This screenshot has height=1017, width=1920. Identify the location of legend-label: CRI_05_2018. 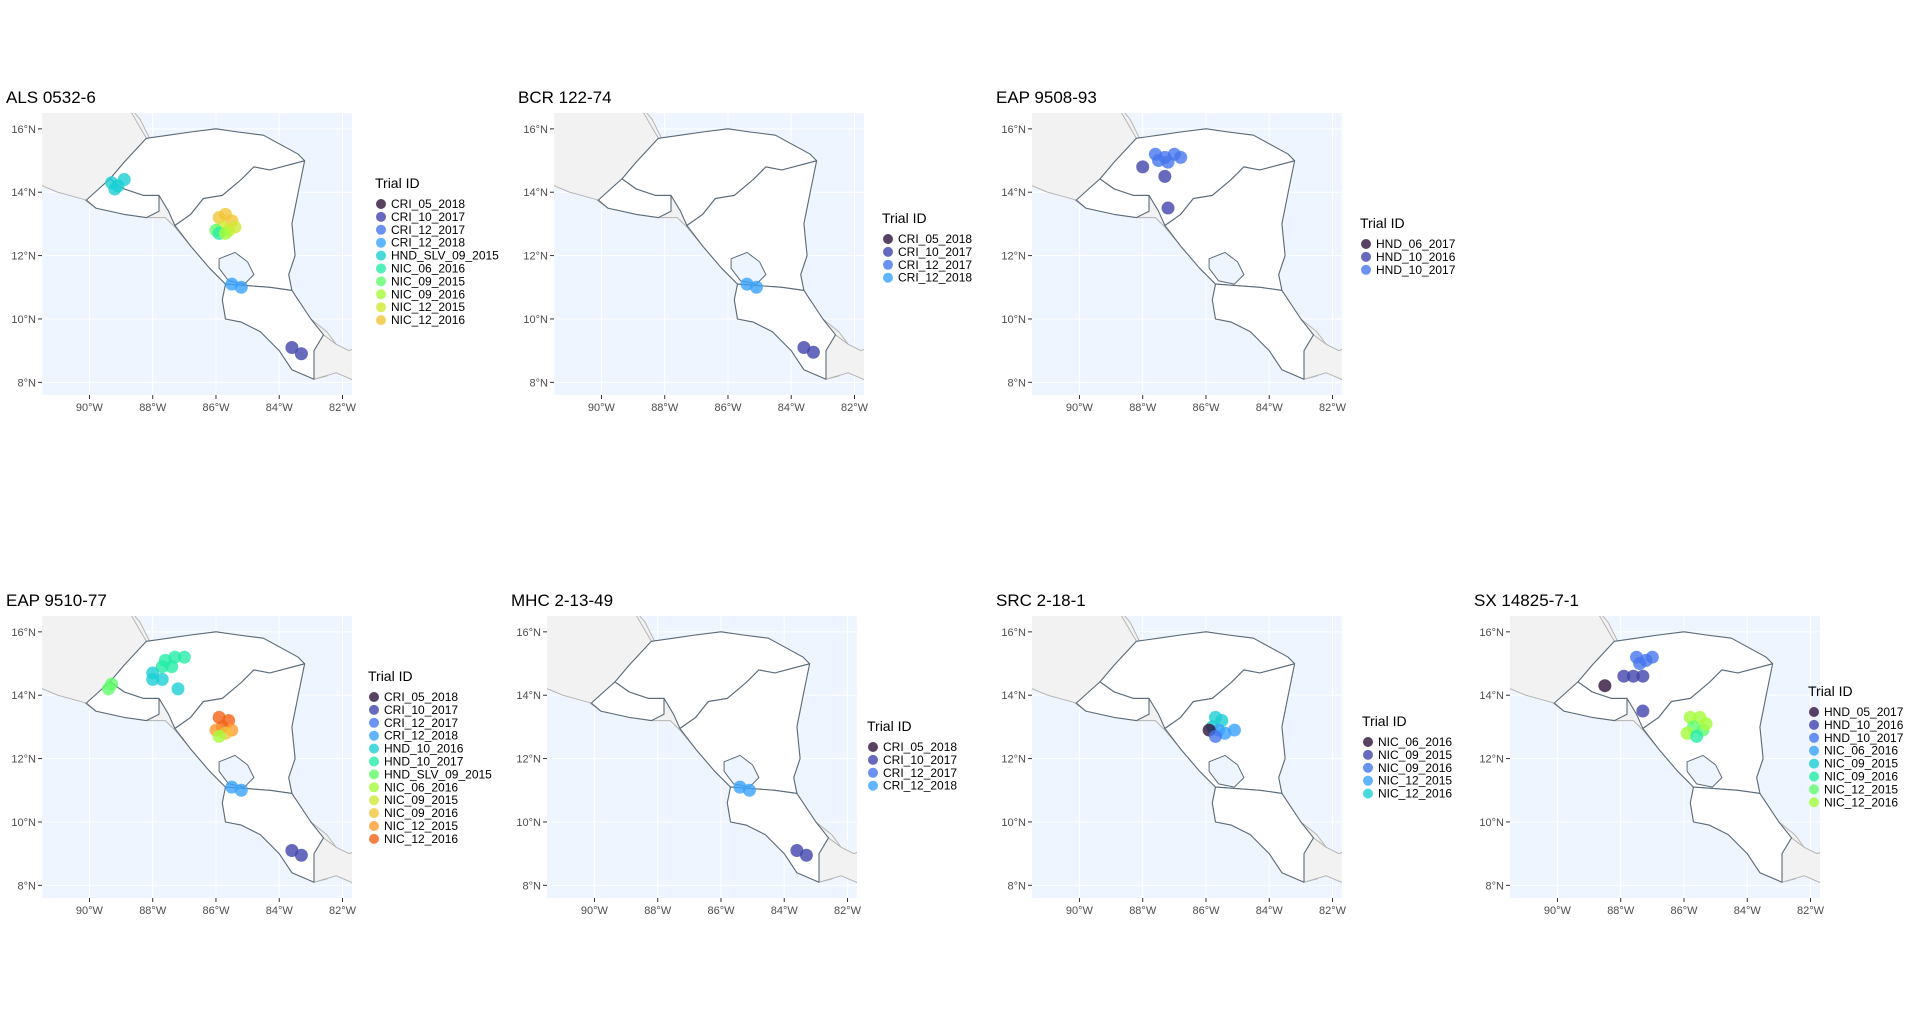
(920, 747).